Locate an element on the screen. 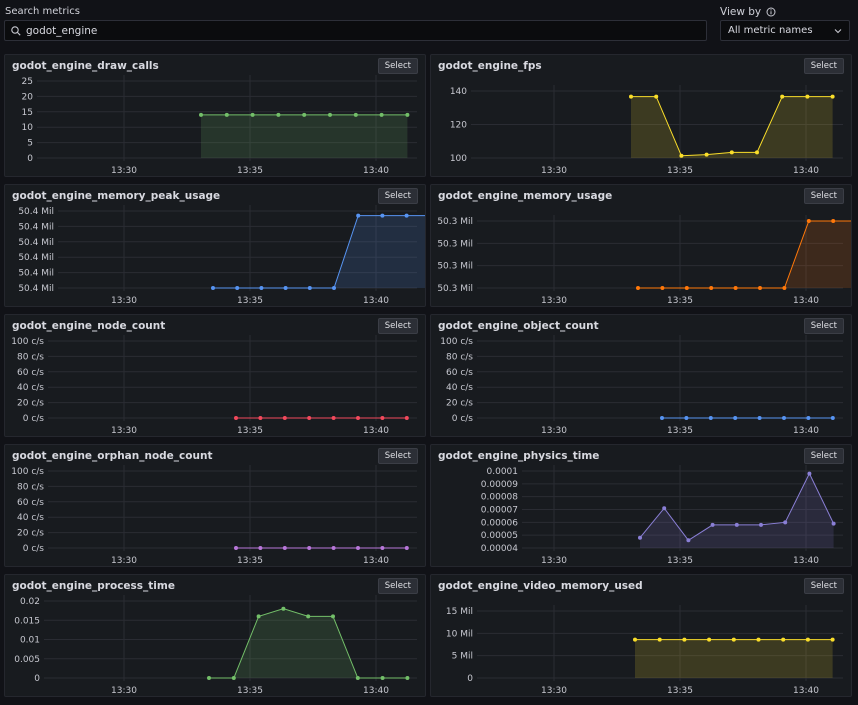 This screenshot has width=858, height=705. y-tick-label: 100 c/s is located at coordinates (27, 342).